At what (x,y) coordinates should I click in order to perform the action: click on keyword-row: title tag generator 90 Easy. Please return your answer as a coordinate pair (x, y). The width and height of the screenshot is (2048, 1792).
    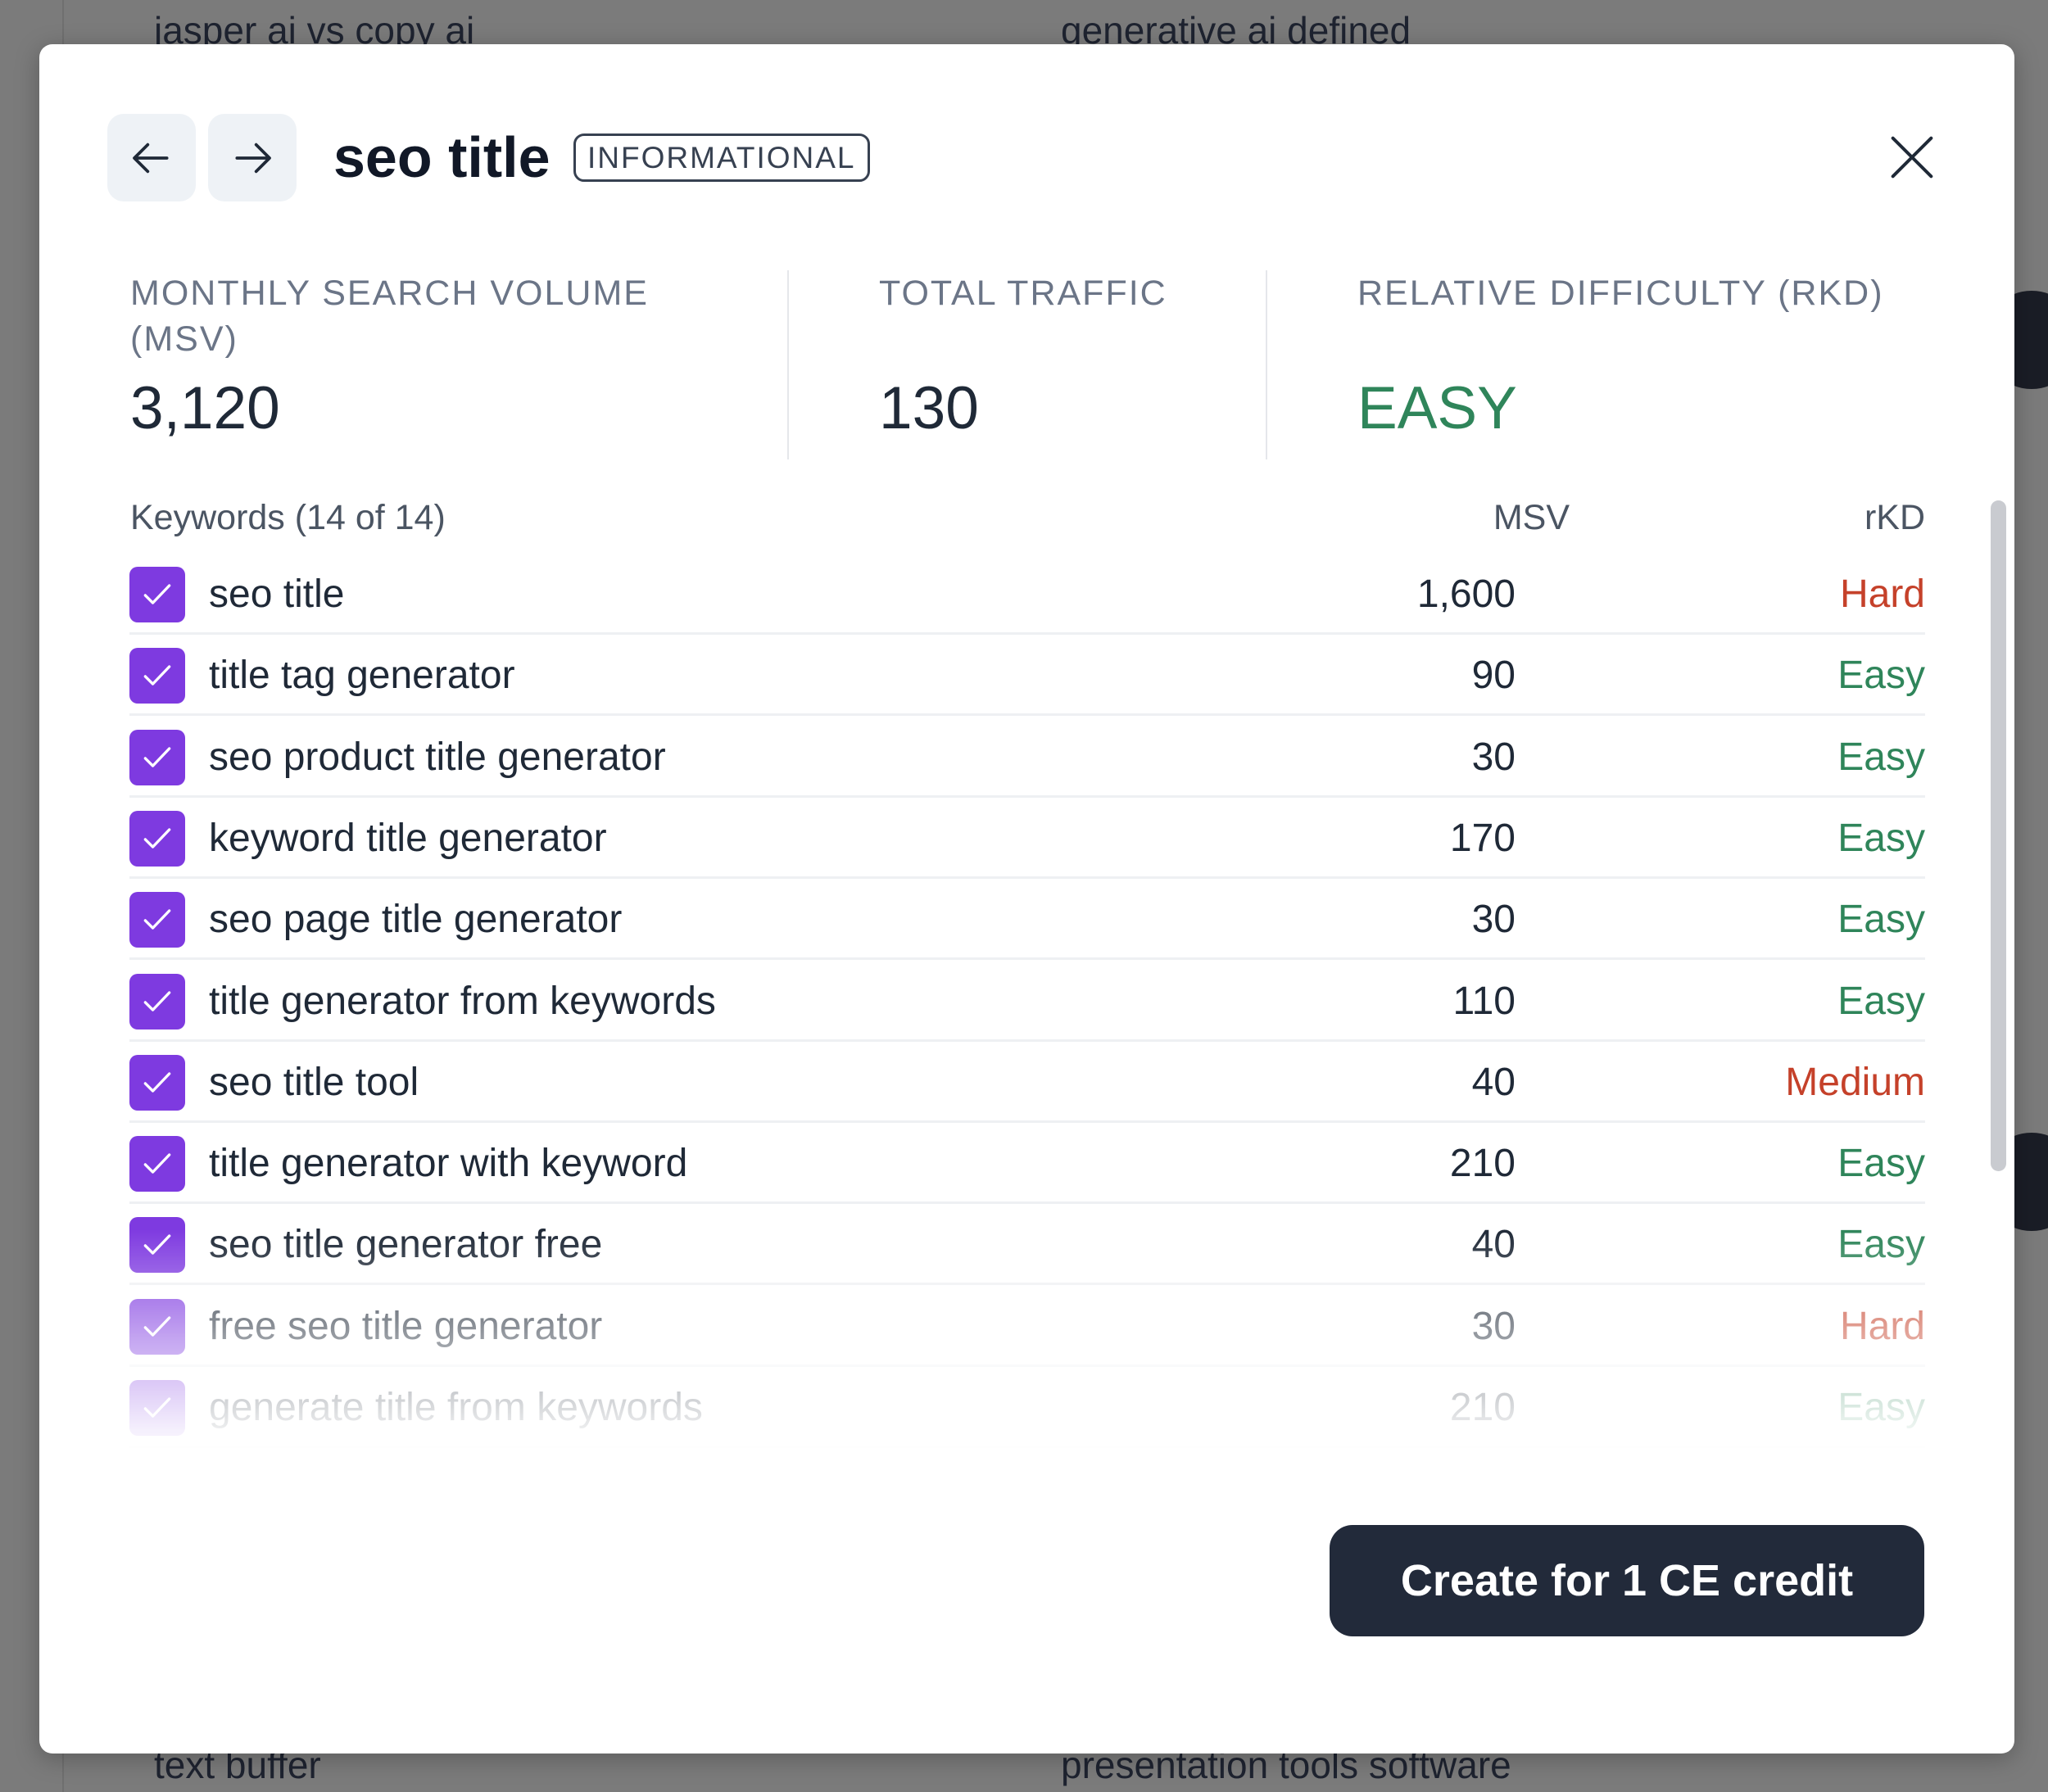
    Looking at the image, I should click on (1027, 676).